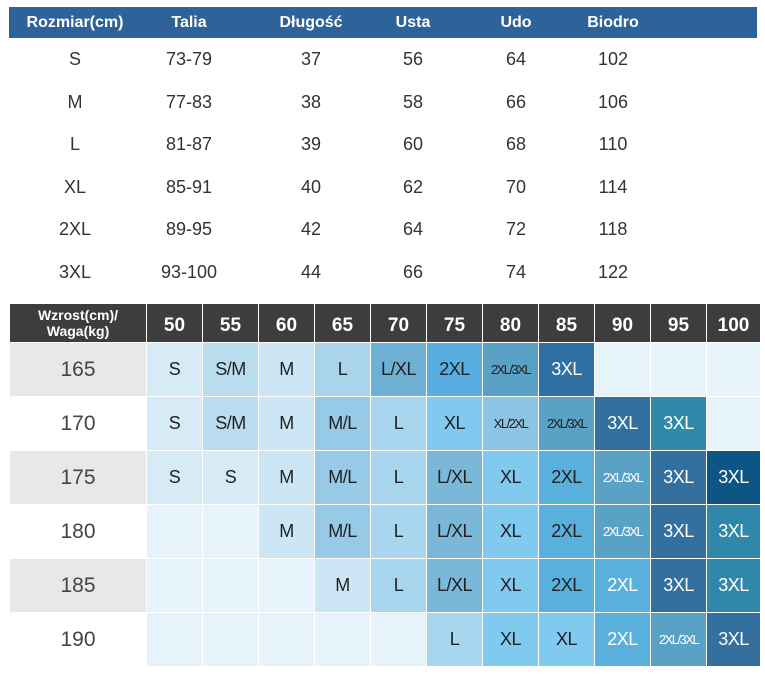  What do you see at coordinates (516, 59) in the screenshot?
I see `cell-thigh: 64` at bounding box center [516, 59].